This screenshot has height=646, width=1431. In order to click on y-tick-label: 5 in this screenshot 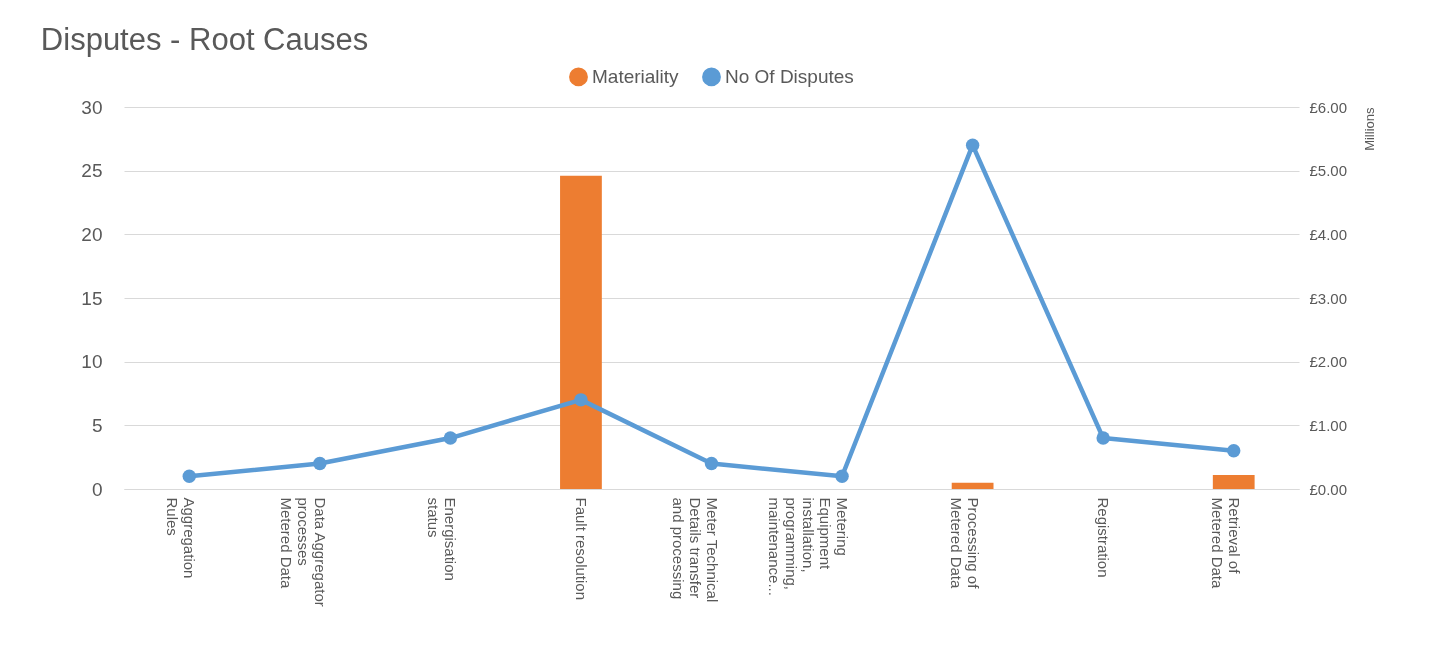, I will do `click(97, 425)`.